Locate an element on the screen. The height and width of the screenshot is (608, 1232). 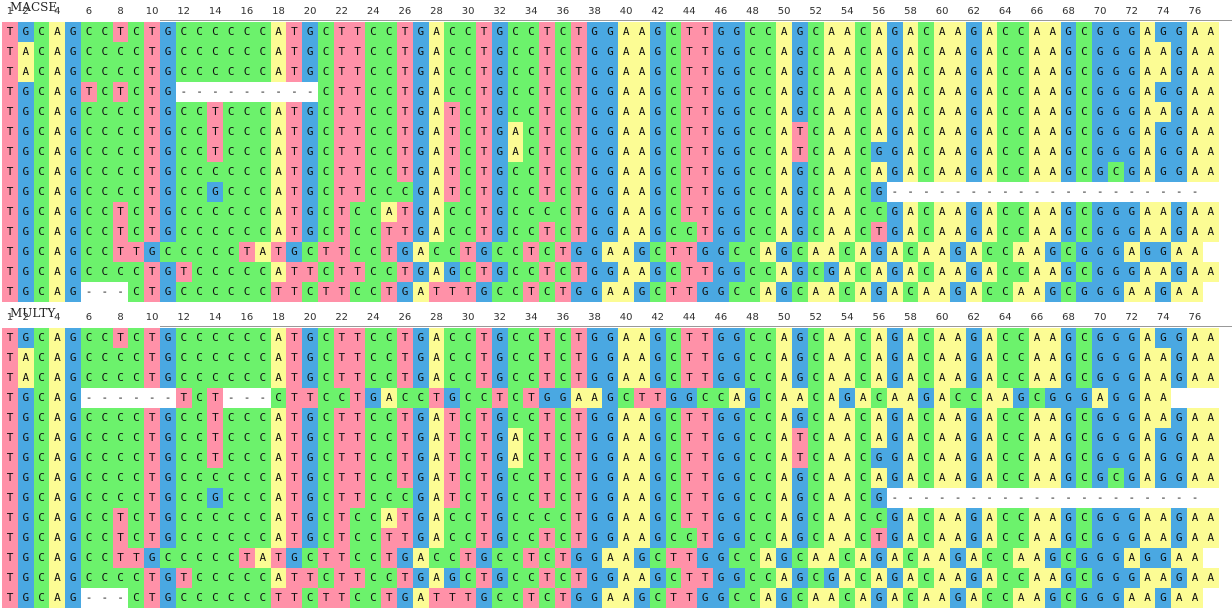
ruler-tick-label: 66 is located at coordinates (1037, 11).